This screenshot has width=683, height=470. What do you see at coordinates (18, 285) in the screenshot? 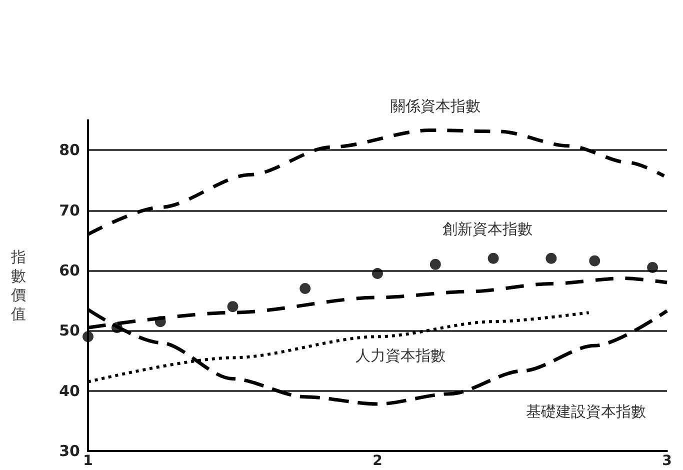
I see `y-axis-title: 指數價值` at bounding box center [18, 285].